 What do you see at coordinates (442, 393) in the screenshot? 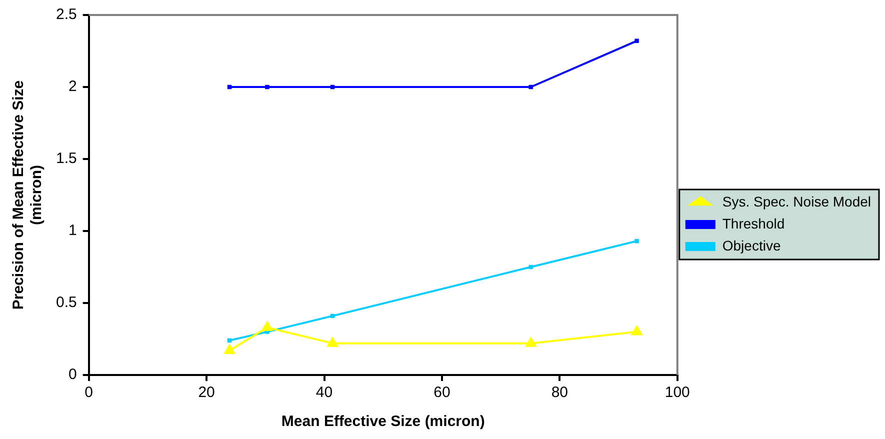
I see `x-tick-label: 60` at bounding box center [442, 393].